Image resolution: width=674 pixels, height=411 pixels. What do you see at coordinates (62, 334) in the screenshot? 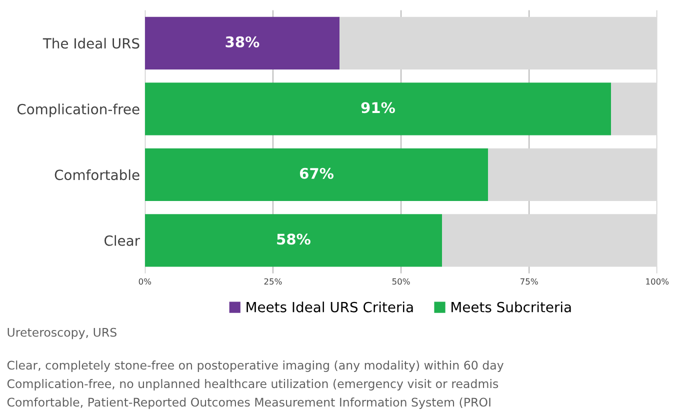
I see `text: Ureteroscopy, URS` at bounding box center [62, 334].